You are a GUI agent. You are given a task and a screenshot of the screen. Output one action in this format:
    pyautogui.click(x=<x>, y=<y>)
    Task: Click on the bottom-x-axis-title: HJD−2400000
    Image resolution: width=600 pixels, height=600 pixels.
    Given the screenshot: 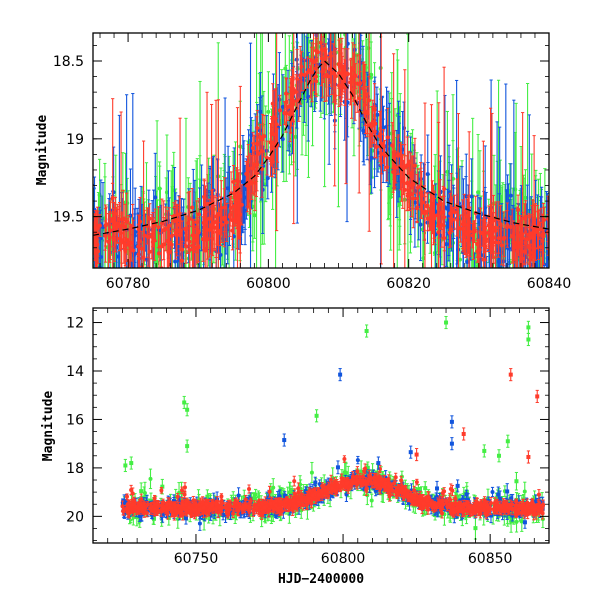 What is the action you would take?
    pyautogui.click(x=321, y=579)
    